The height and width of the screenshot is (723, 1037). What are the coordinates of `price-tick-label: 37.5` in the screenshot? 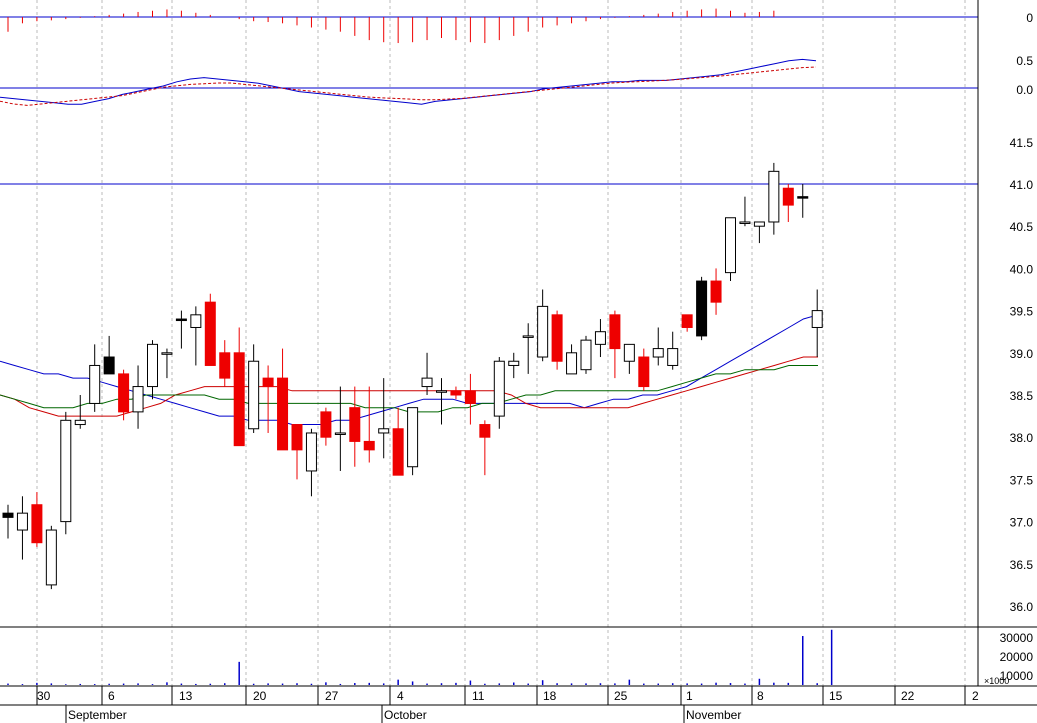 It's located at (1022, 480).